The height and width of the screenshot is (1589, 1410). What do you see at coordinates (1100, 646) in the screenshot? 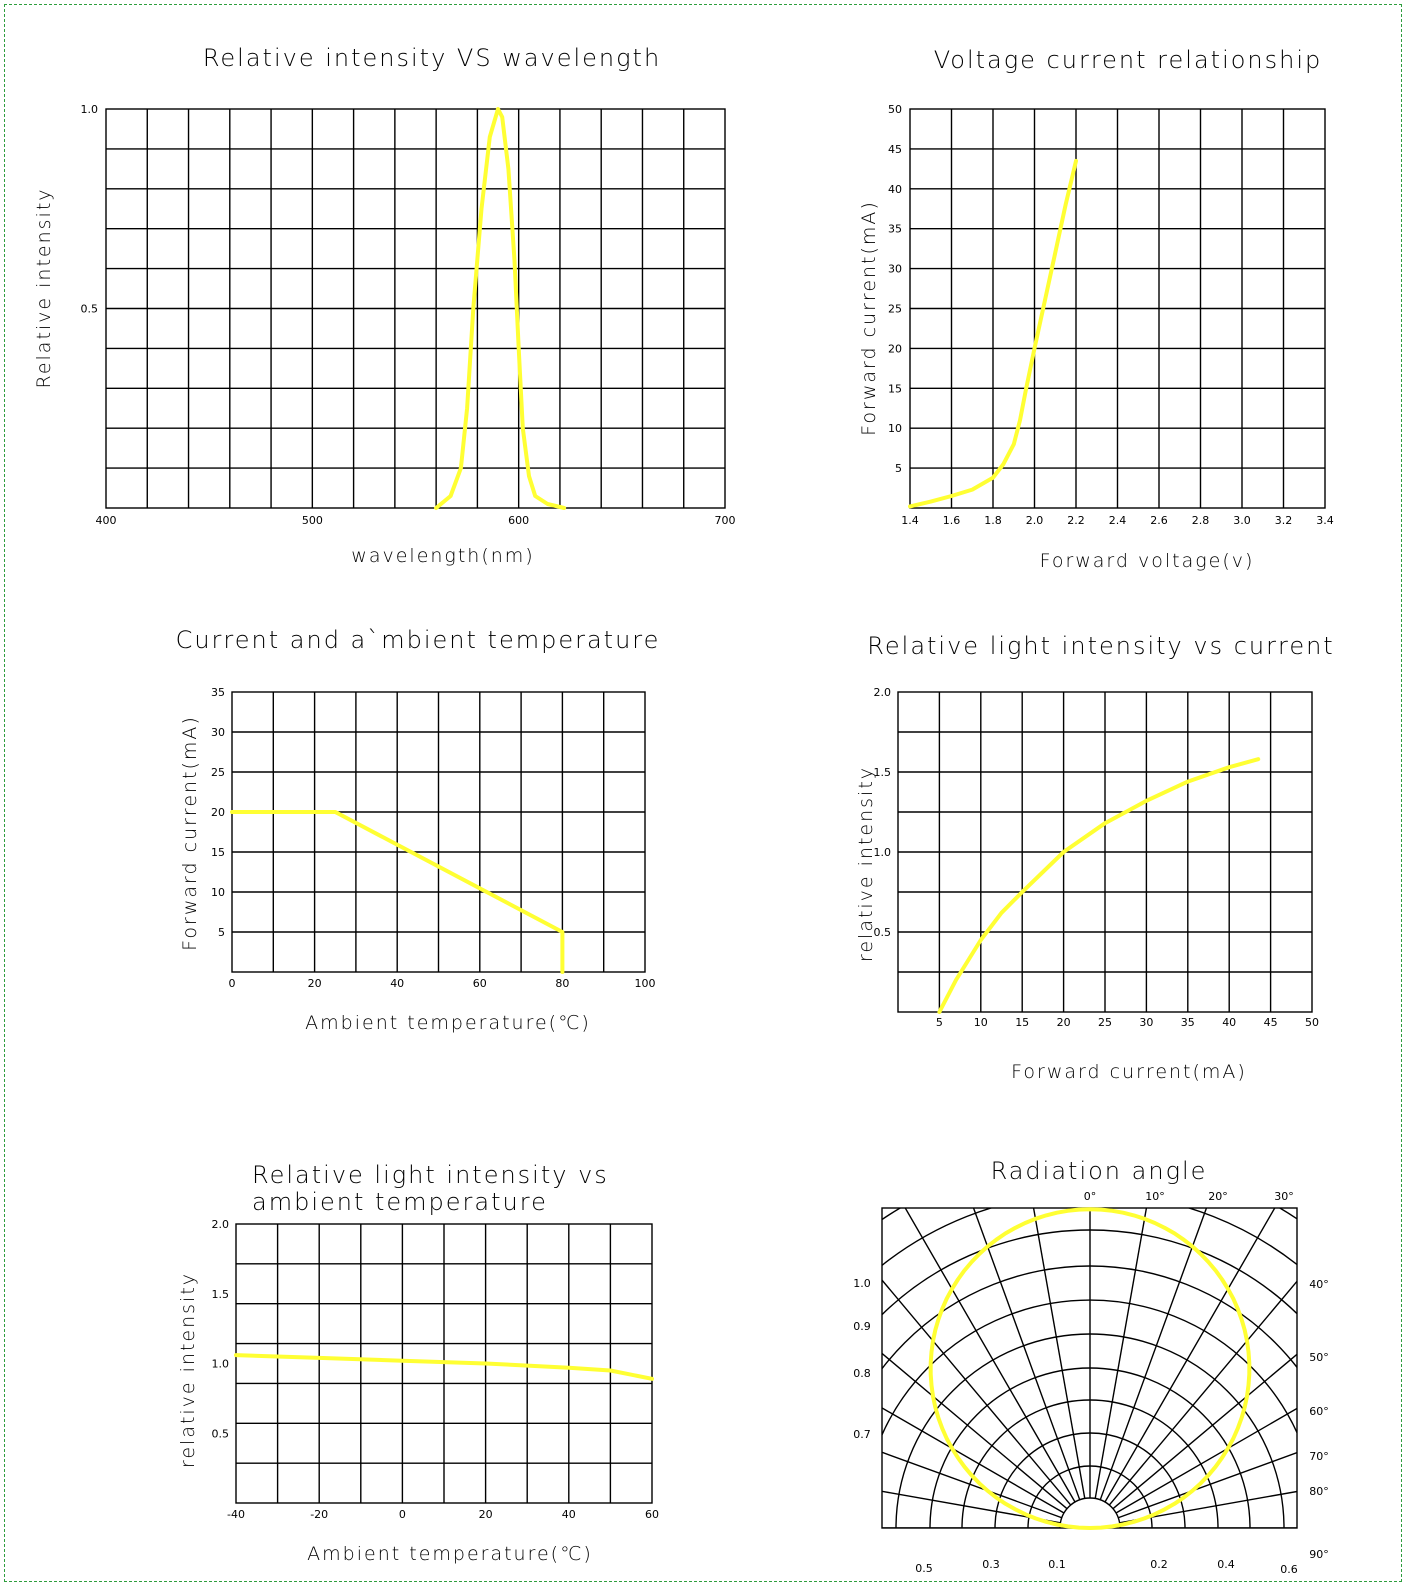
I see `chart-title: Relative light intensity vs current` at bounding box center [1100, 646].